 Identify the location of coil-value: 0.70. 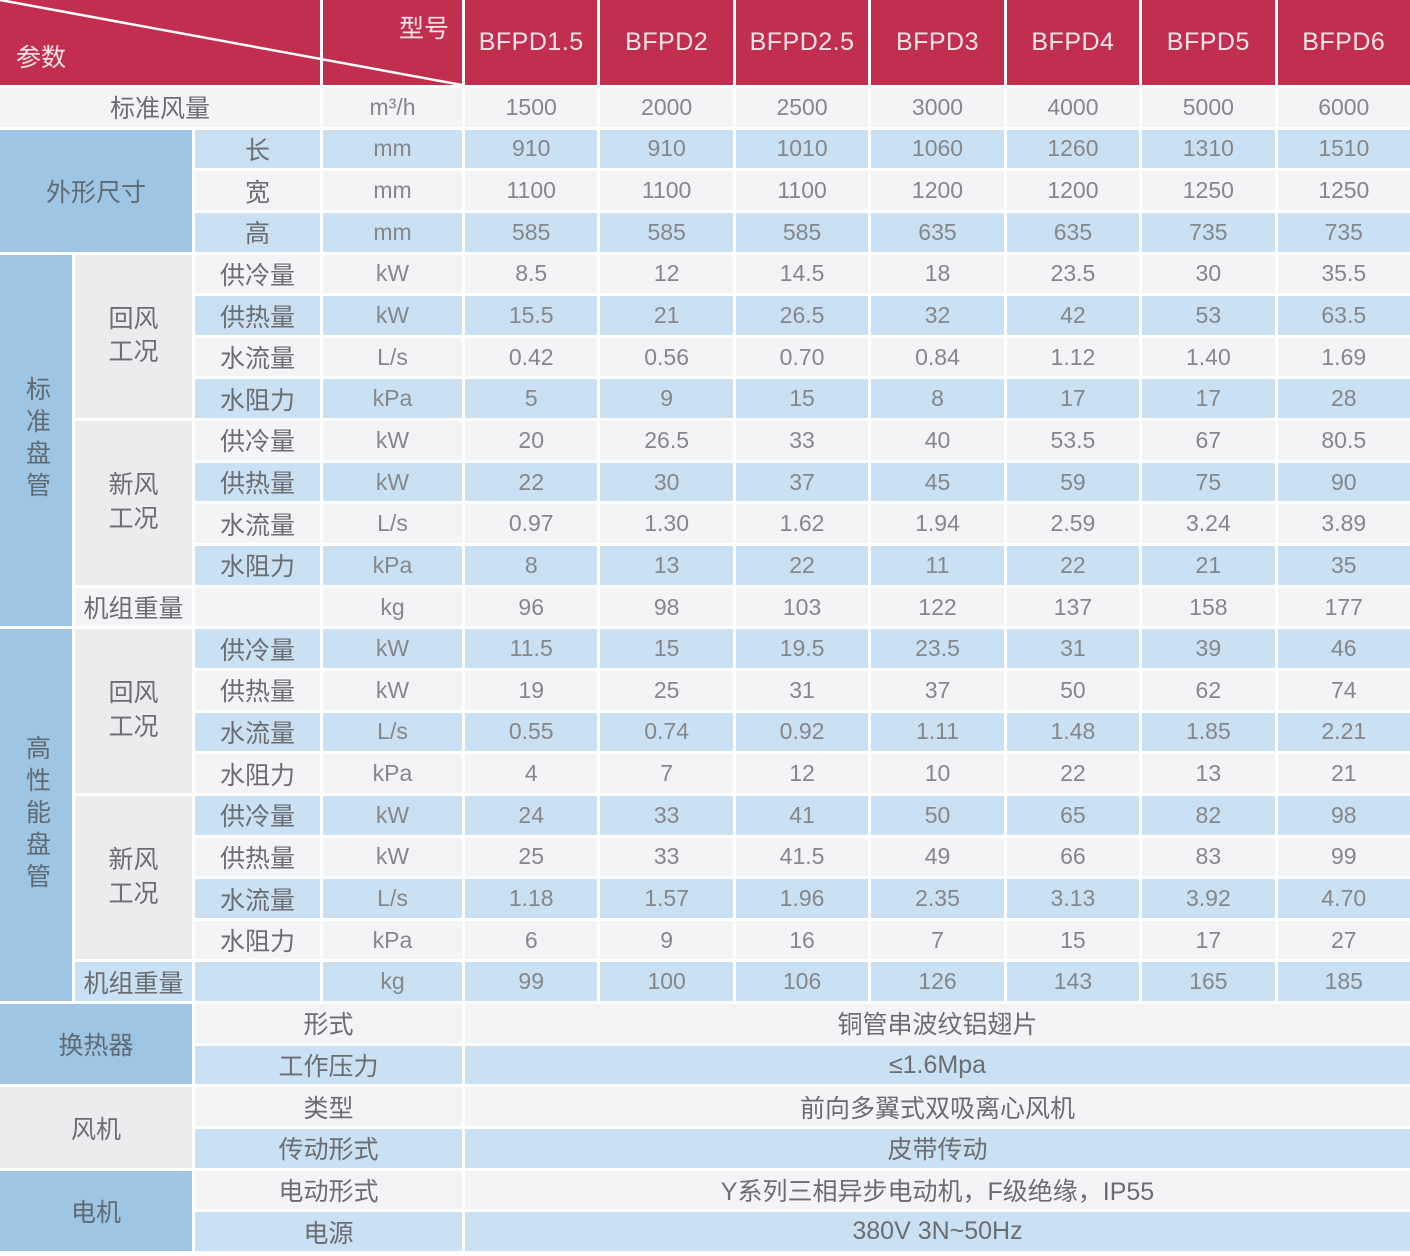
(802, 357).